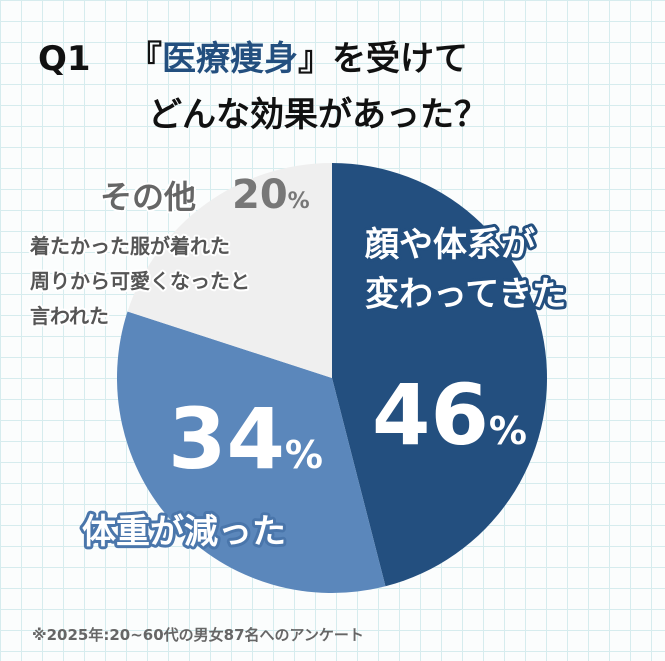 The height and width of the screenshot is (661, 665). I want to click on title-number: Q1, so click(64, 59).